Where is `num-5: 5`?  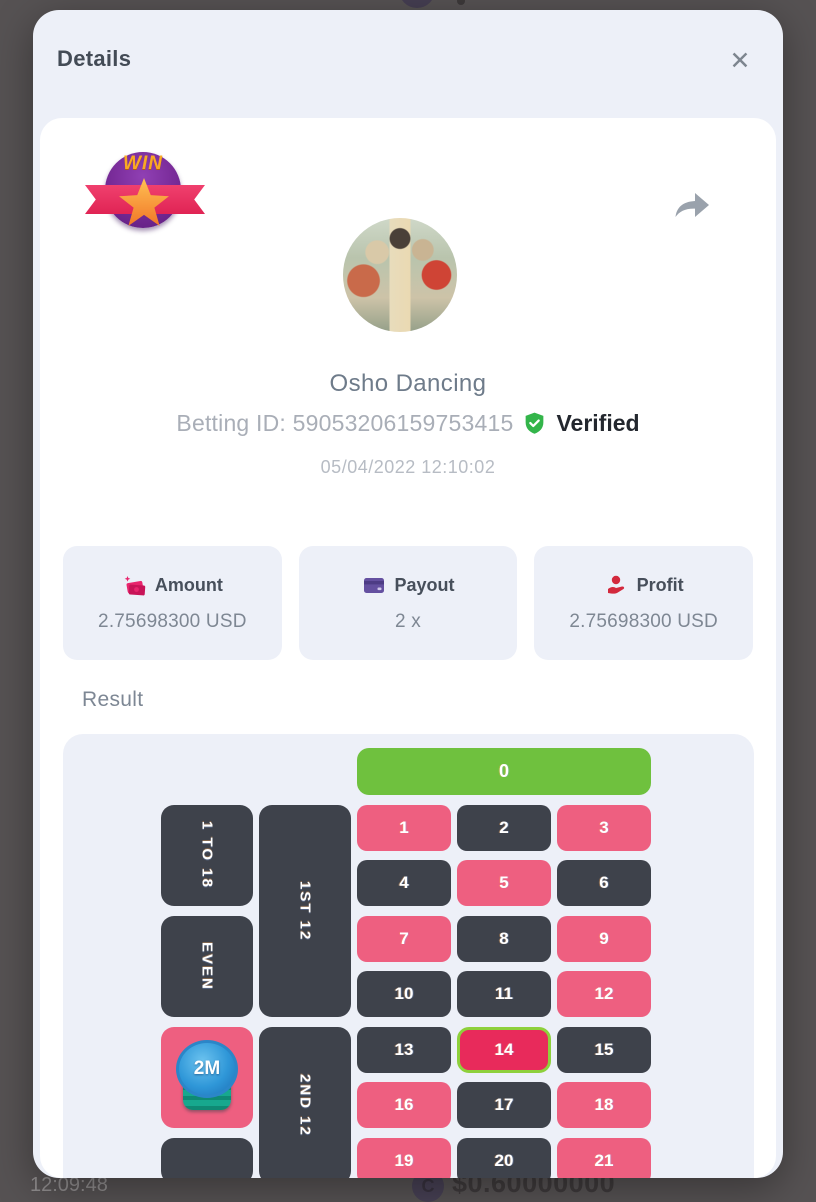 num-5: 5 is located at coordinates (504, 883).